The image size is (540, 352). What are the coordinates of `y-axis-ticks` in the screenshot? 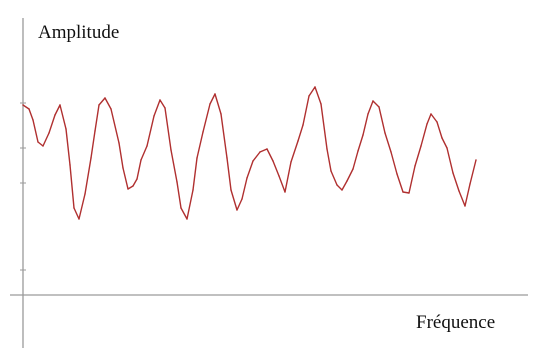 It's located at (23, 186).